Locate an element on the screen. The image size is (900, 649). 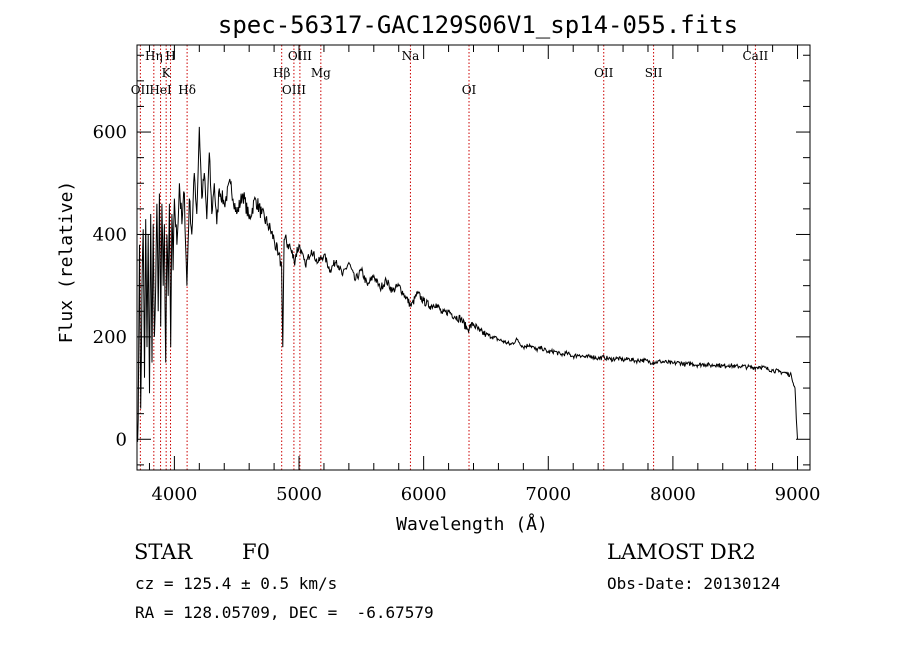
coordinates: RA = 128.05709, DEC = -6.67579 is located at coordinates (284, 612).